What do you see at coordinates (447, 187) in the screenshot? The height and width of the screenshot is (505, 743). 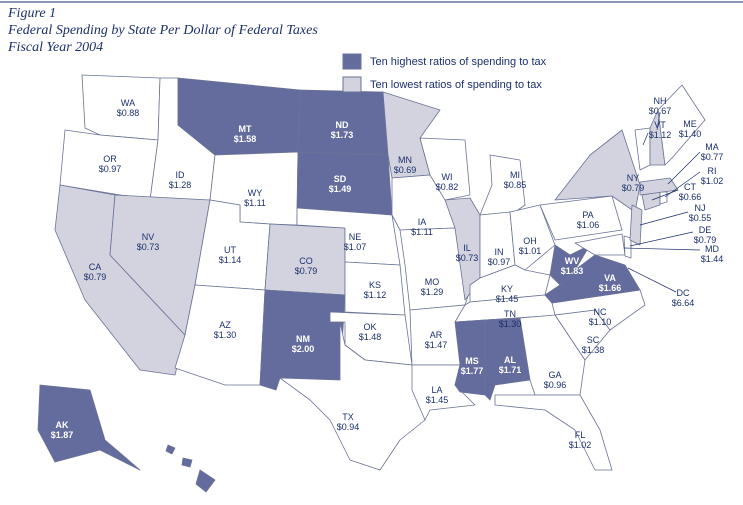 I see `state-value: $0.82` at bounding box center [447, 187].